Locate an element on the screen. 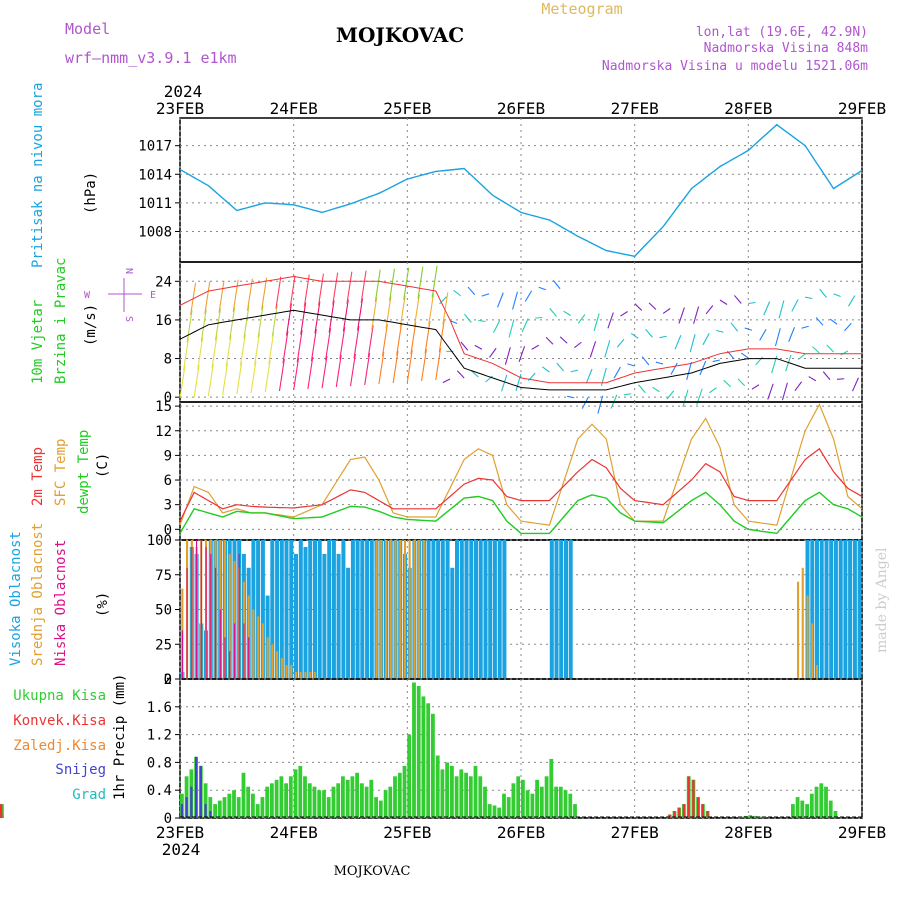 This screenshot has width=900, height=900. year-label-top: 2024 is located at coordinates (183, 91).